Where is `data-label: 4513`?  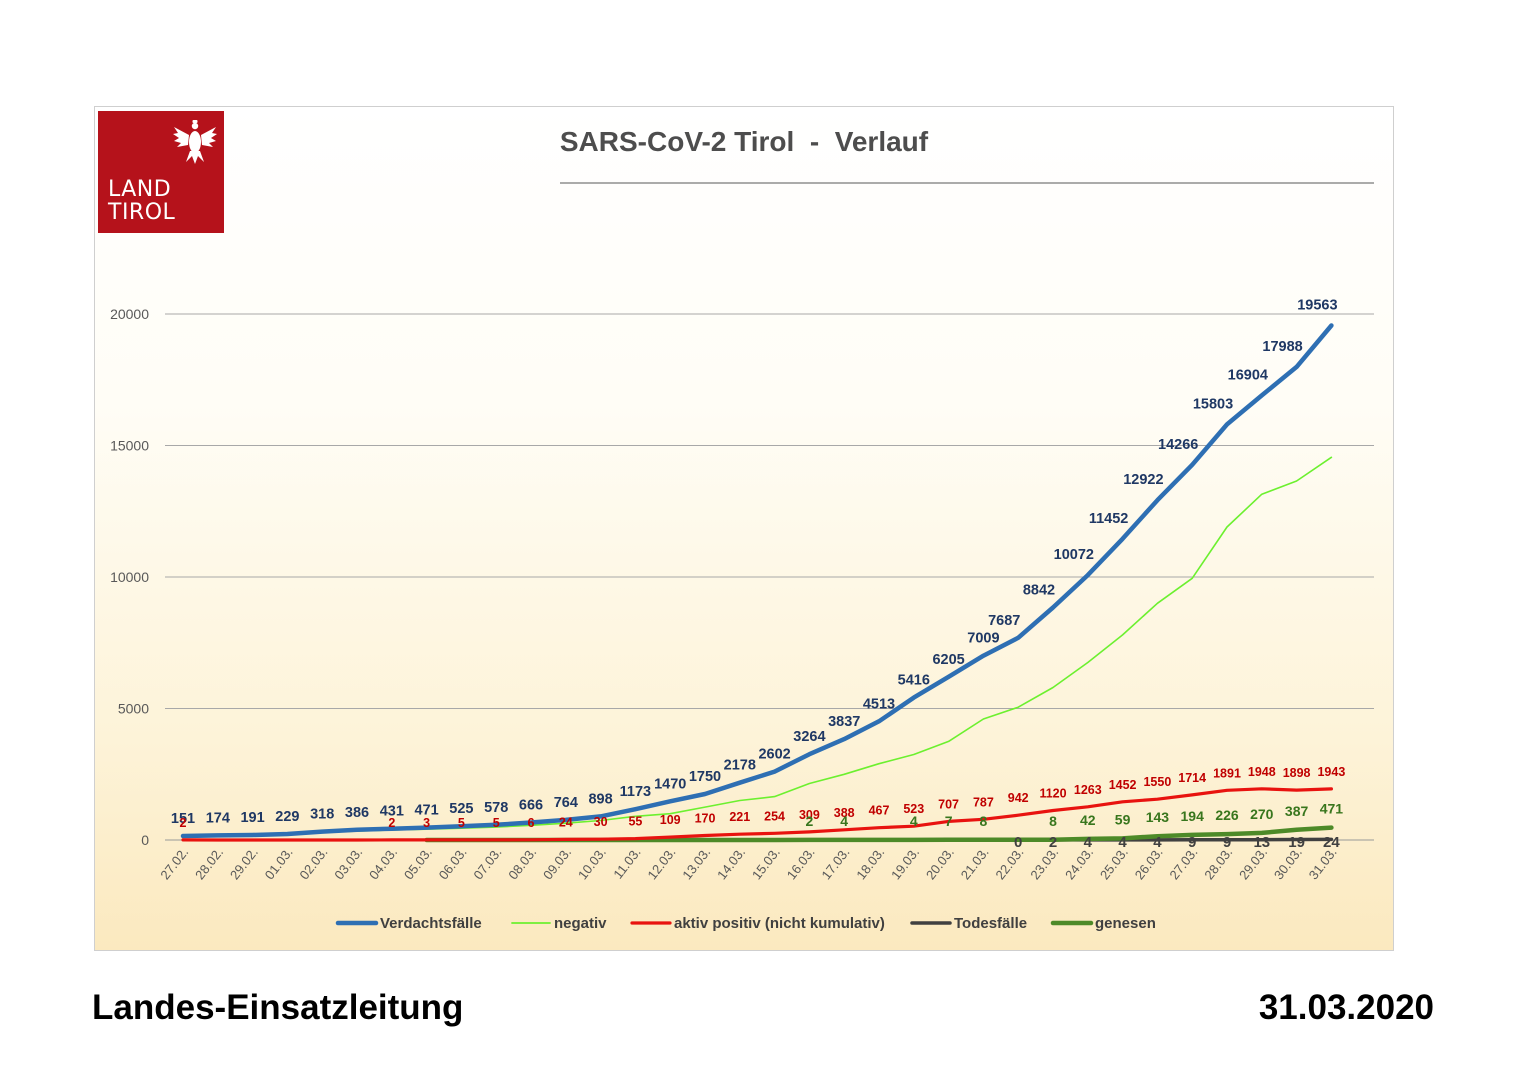
data-label: 4513 is located at coordinates (879, 704).